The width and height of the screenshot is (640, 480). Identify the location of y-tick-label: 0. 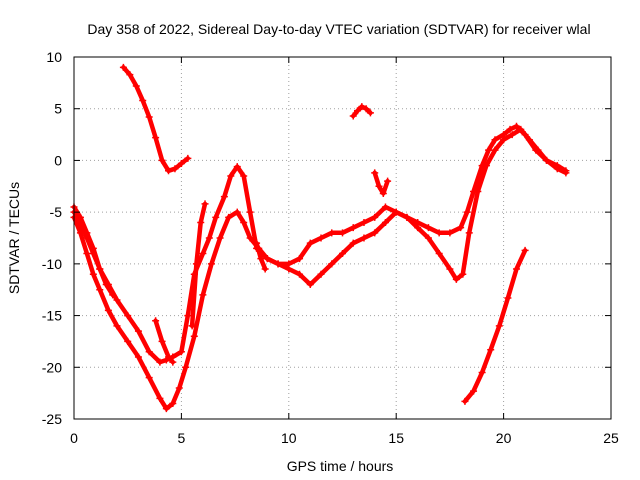
(58, 160).